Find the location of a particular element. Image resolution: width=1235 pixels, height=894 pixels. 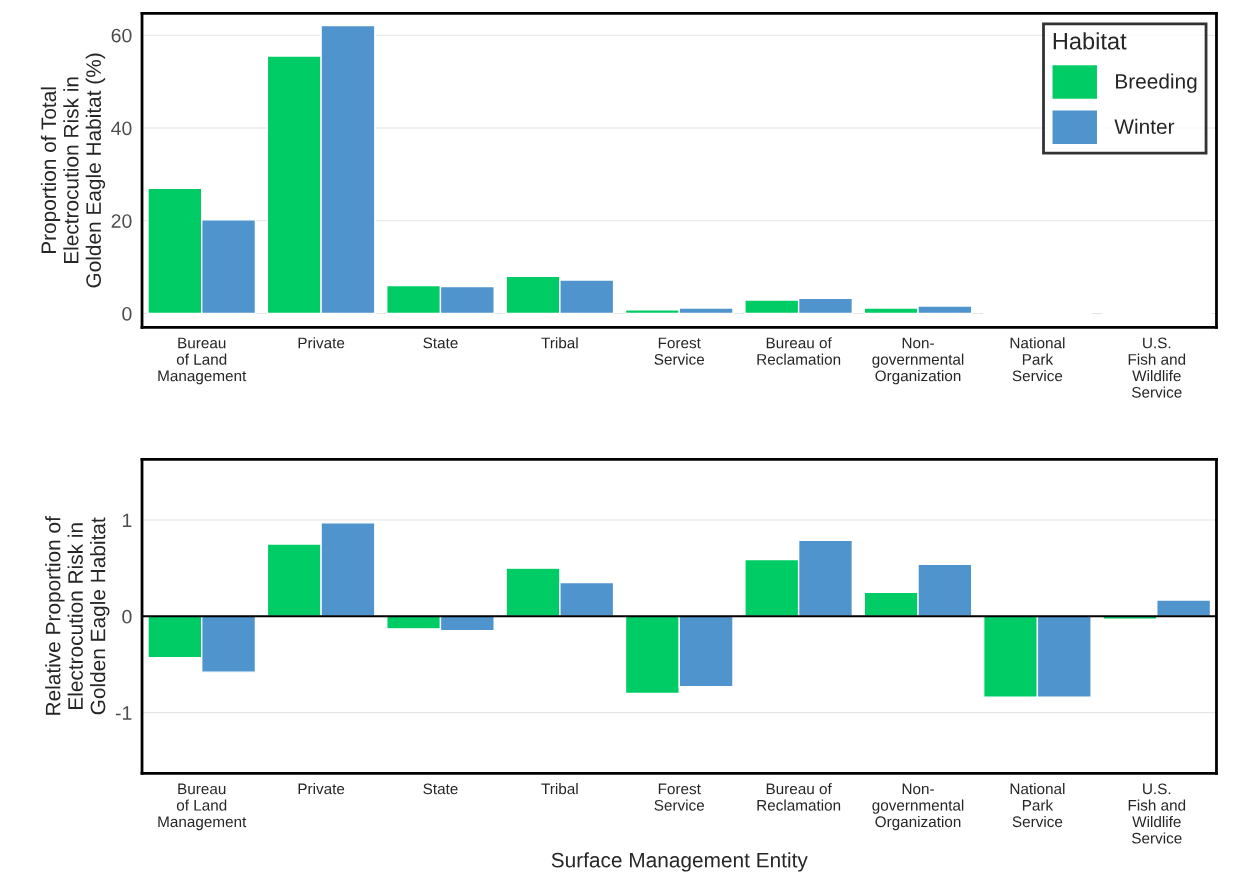

legend-label: Winter is located at coordinates (1144, 126).